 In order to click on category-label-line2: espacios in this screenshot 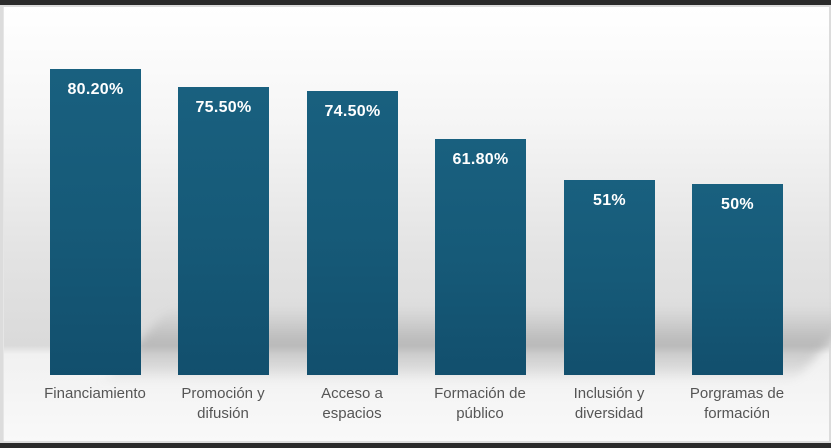, I will do `click(352, 413)`.